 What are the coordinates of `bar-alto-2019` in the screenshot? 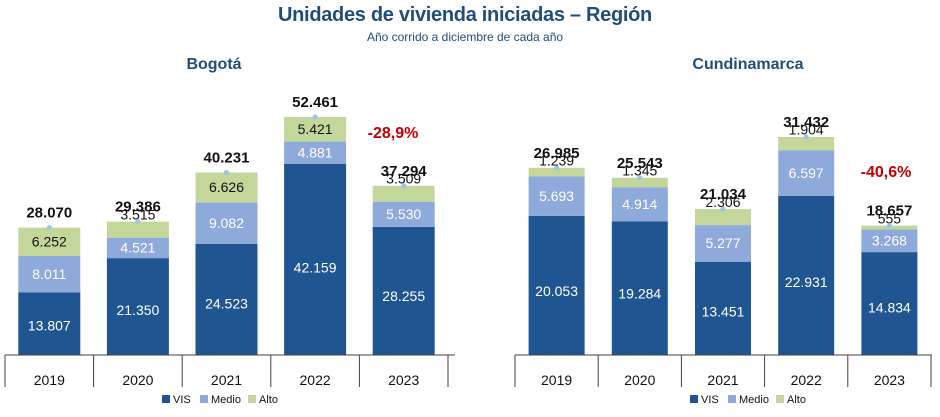 It's located at (556, 172).